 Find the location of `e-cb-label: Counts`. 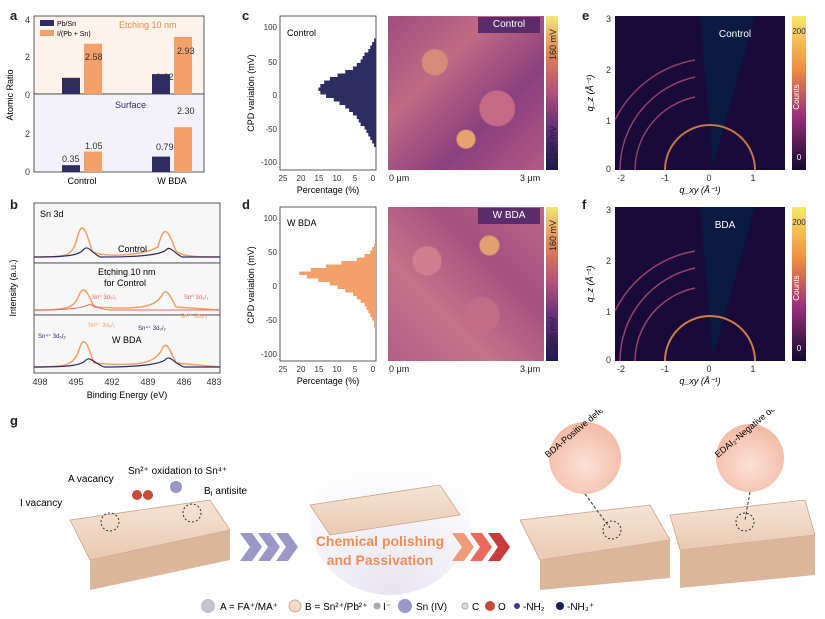

e-cb-label: Counts is located at coordinates (796, 96).